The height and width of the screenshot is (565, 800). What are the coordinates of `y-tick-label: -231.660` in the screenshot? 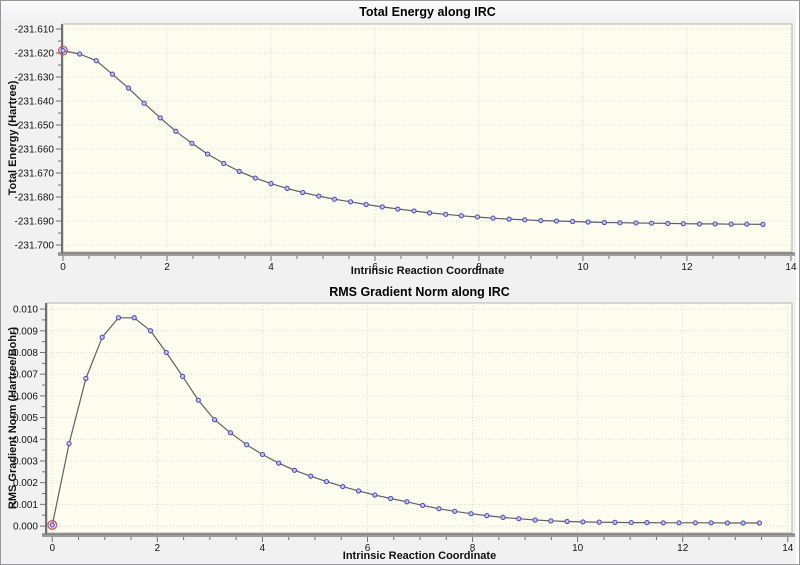 It's located at (35, 150).